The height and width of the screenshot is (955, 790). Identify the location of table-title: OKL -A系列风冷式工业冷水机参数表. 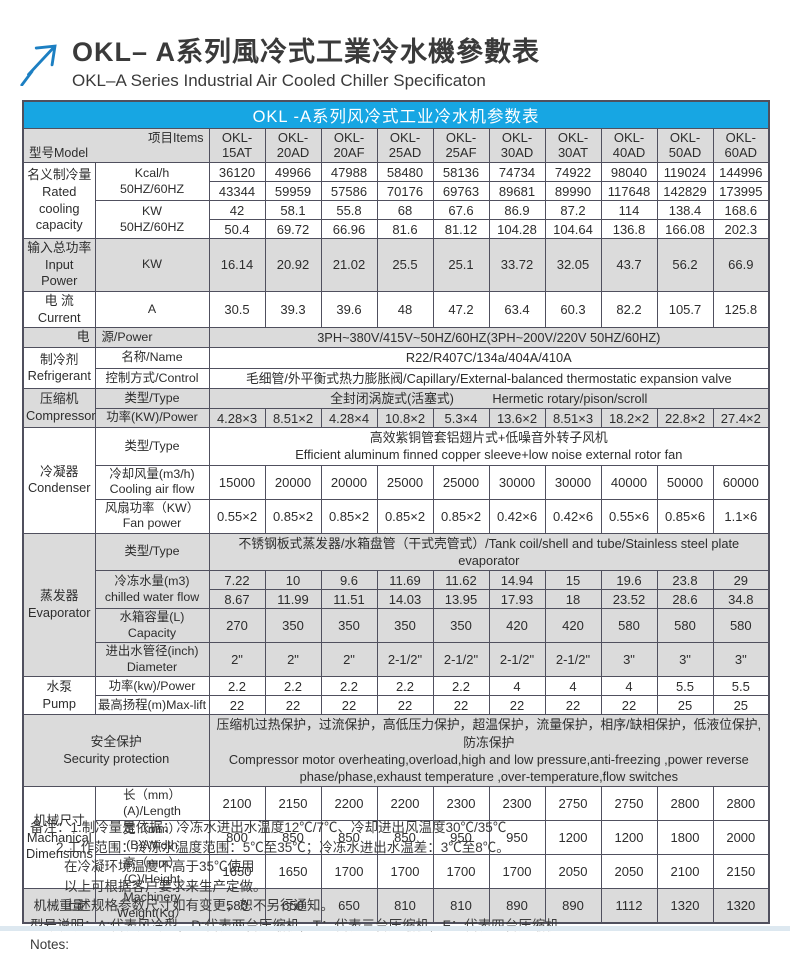
(396, 114).